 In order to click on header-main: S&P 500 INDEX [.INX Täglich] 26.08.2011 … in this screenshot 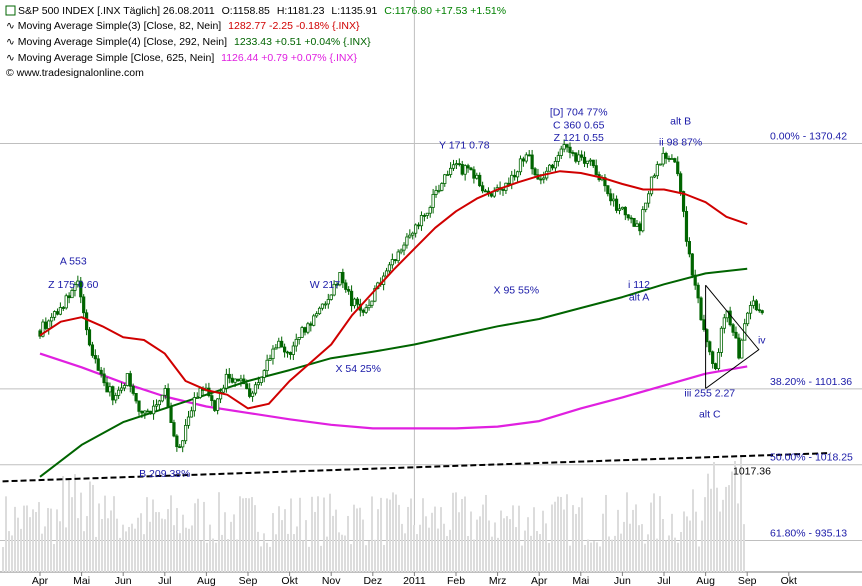, I will do `click(262, 11)`.